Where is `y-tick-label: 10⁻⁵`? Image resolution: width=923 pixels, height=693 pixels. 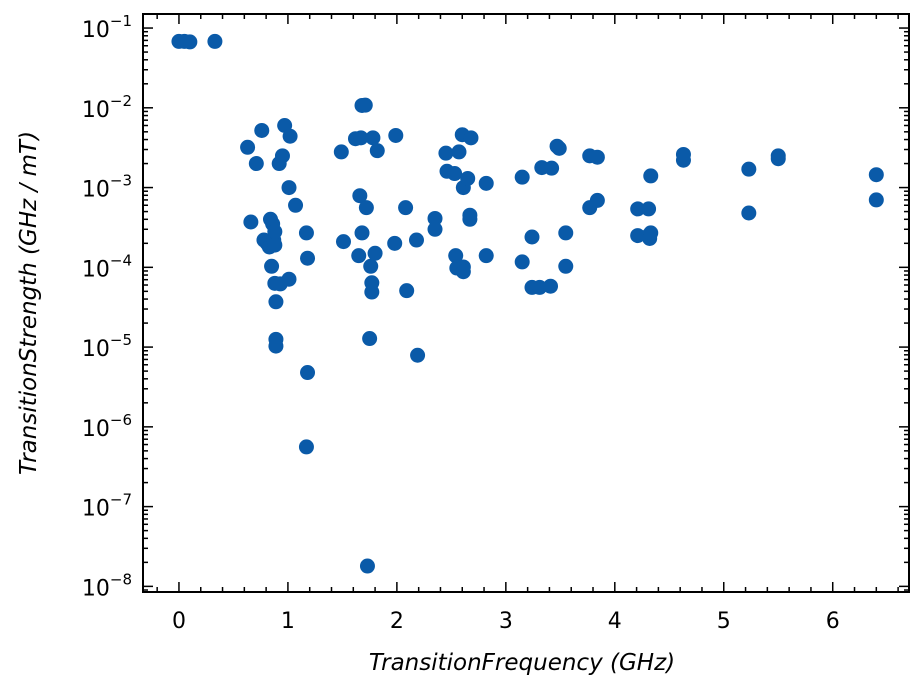 y-tick-label: 10⁻⁵ is located at coordinates (107, 346).